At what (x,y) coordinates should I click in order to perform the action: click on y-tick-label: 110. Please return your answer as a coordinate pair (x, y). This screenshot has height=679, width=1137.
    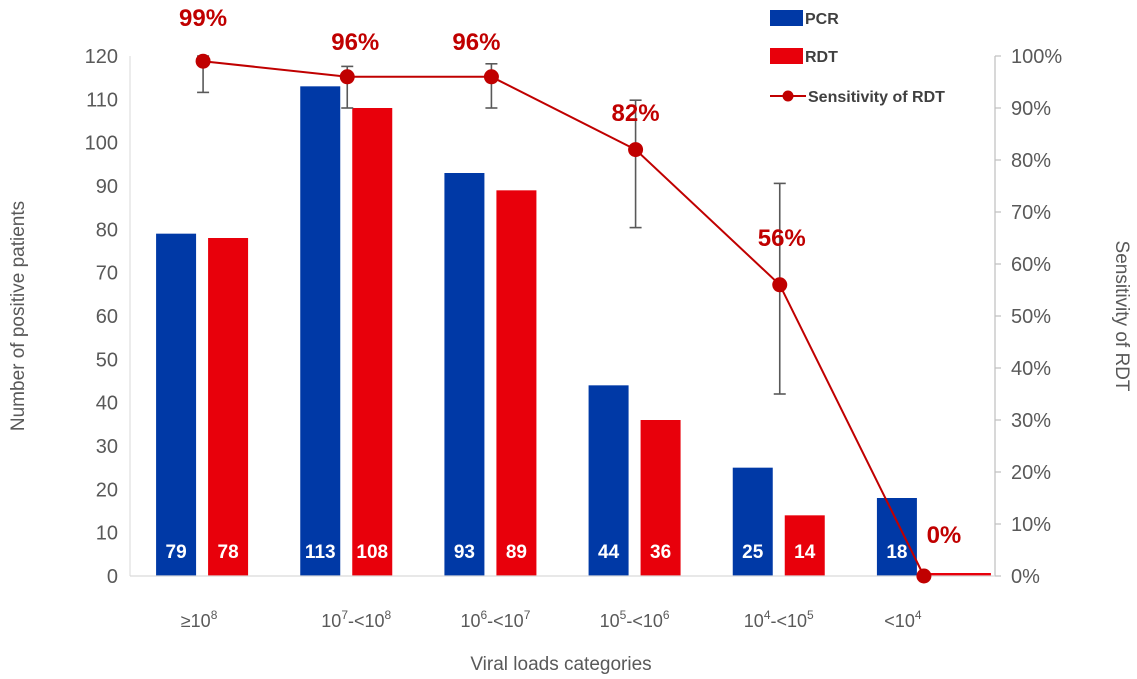
    Looking at the image, I should click on (102, 100).